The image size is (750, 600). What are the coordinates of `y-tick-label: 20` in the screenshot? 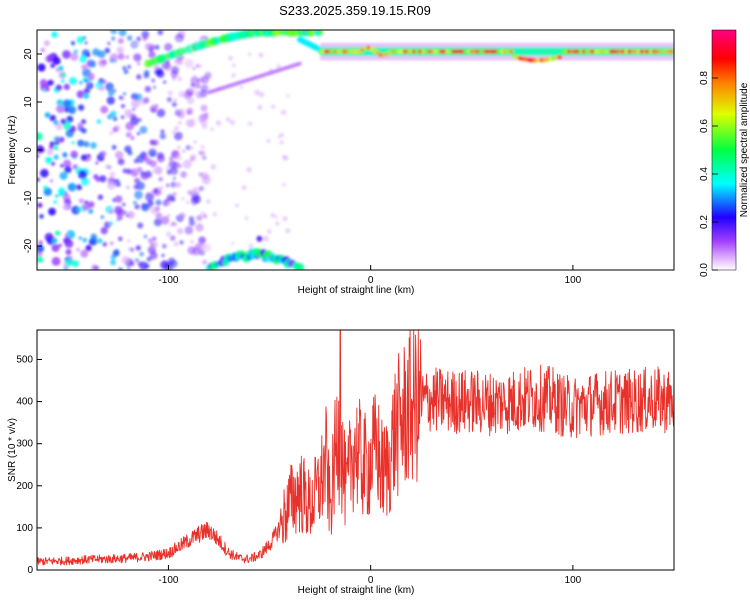 It's located at (28, 54).